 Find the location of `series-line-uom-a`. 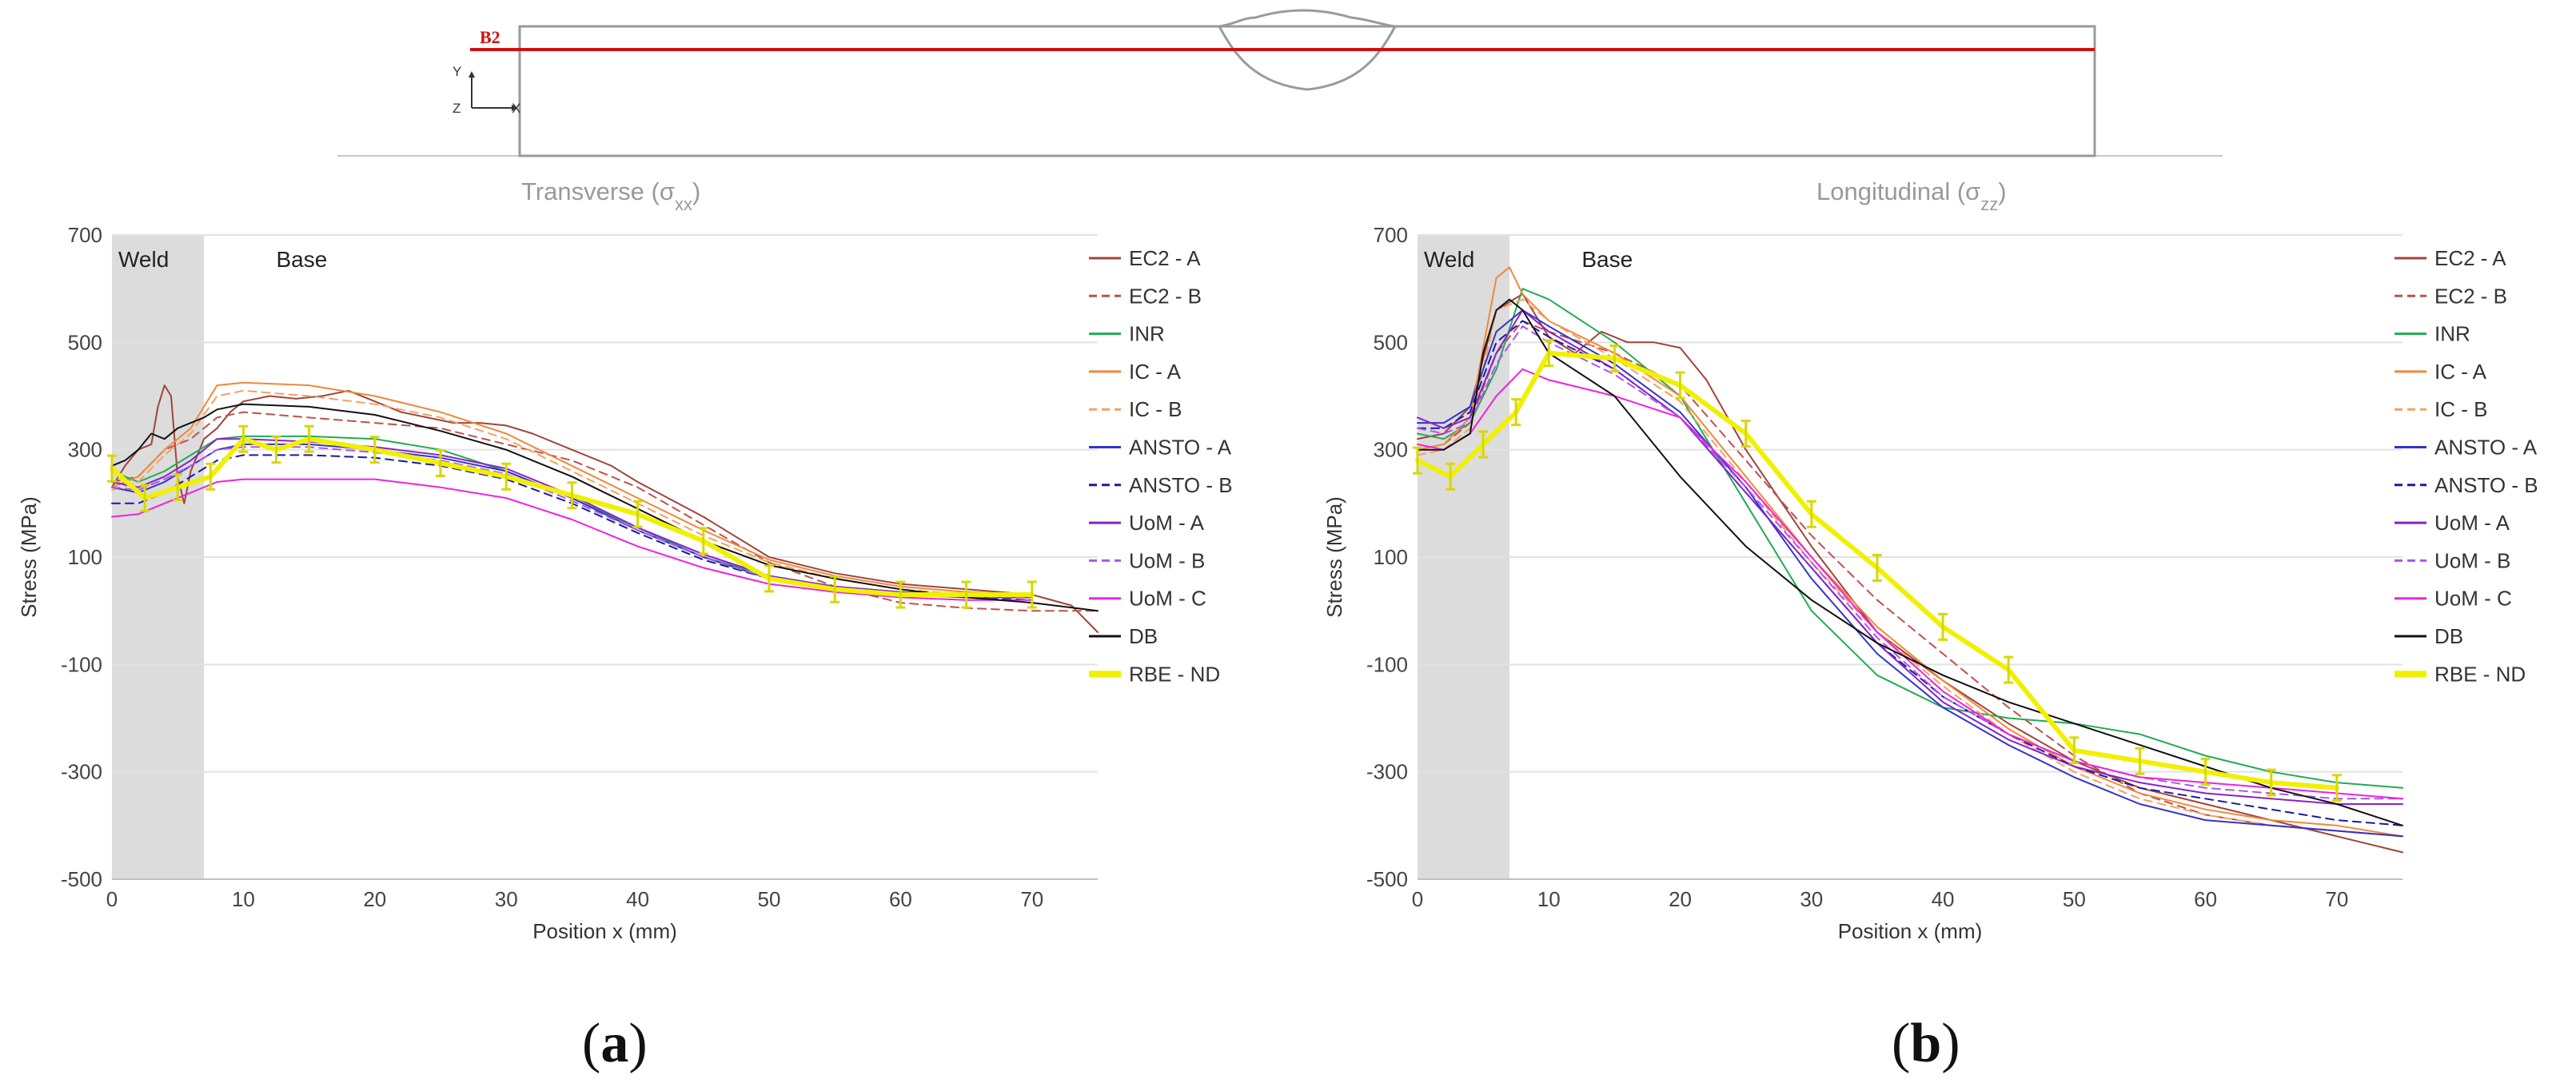

series-line-uom-a is located at coordinates (572, 517).